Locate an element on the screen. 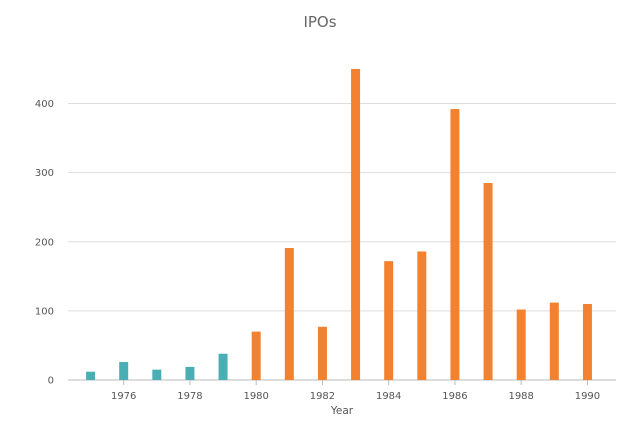  x-axis-ticks: 1976 1978 1980 1982 1984 1986 1988 1990 is located at coordinates (355, 391).